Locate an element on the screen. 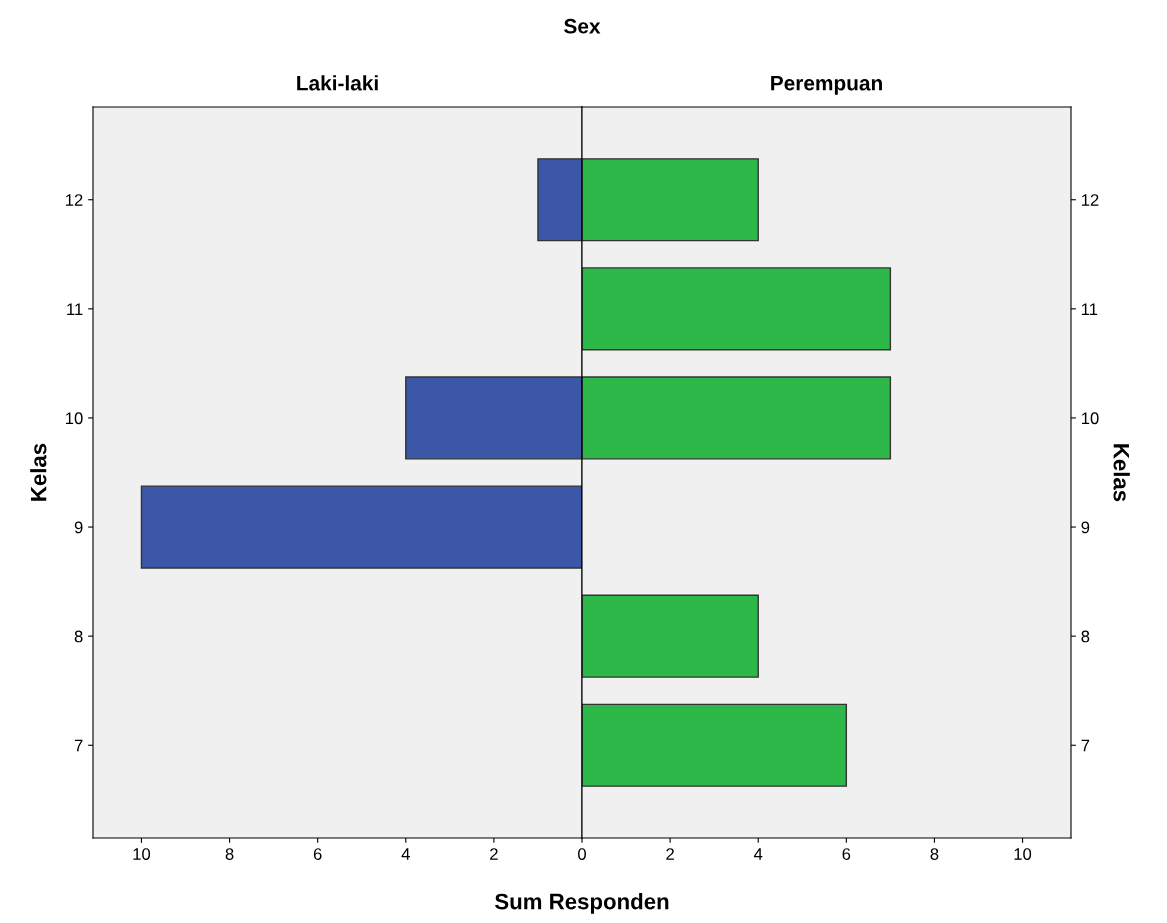 The width and height of the screenshot is (1167, 923). text: Sex is located at coordinates (582, 26).